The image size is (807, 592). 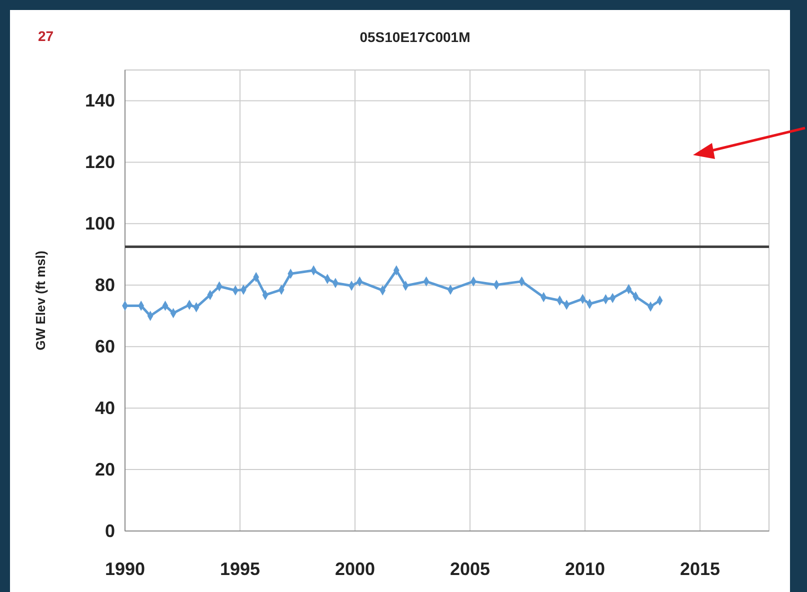 What do you see at coordinates (470, 569) in the screenshot?
I see `x-tick-label: 2005` at bounding box center [470, 569].